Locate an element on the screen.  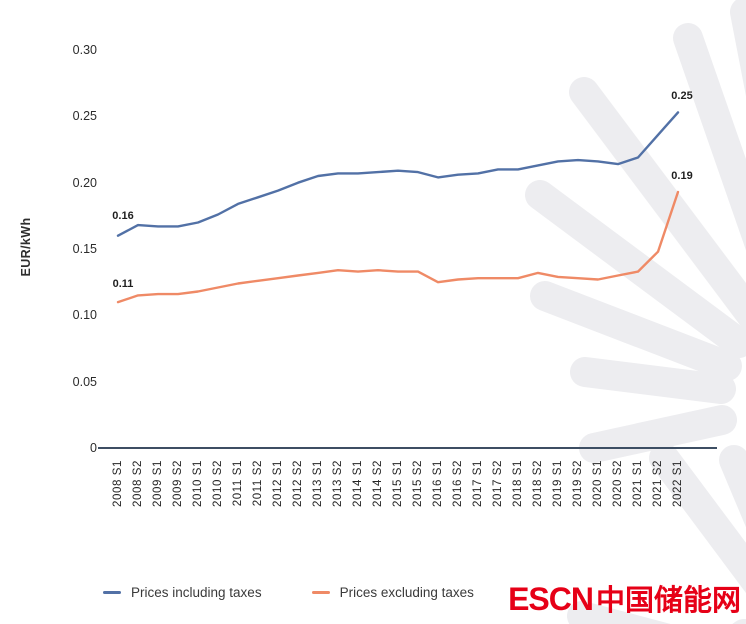
x-tick-2012-s2: 2012 S2 is located at coordinates (298, 484).